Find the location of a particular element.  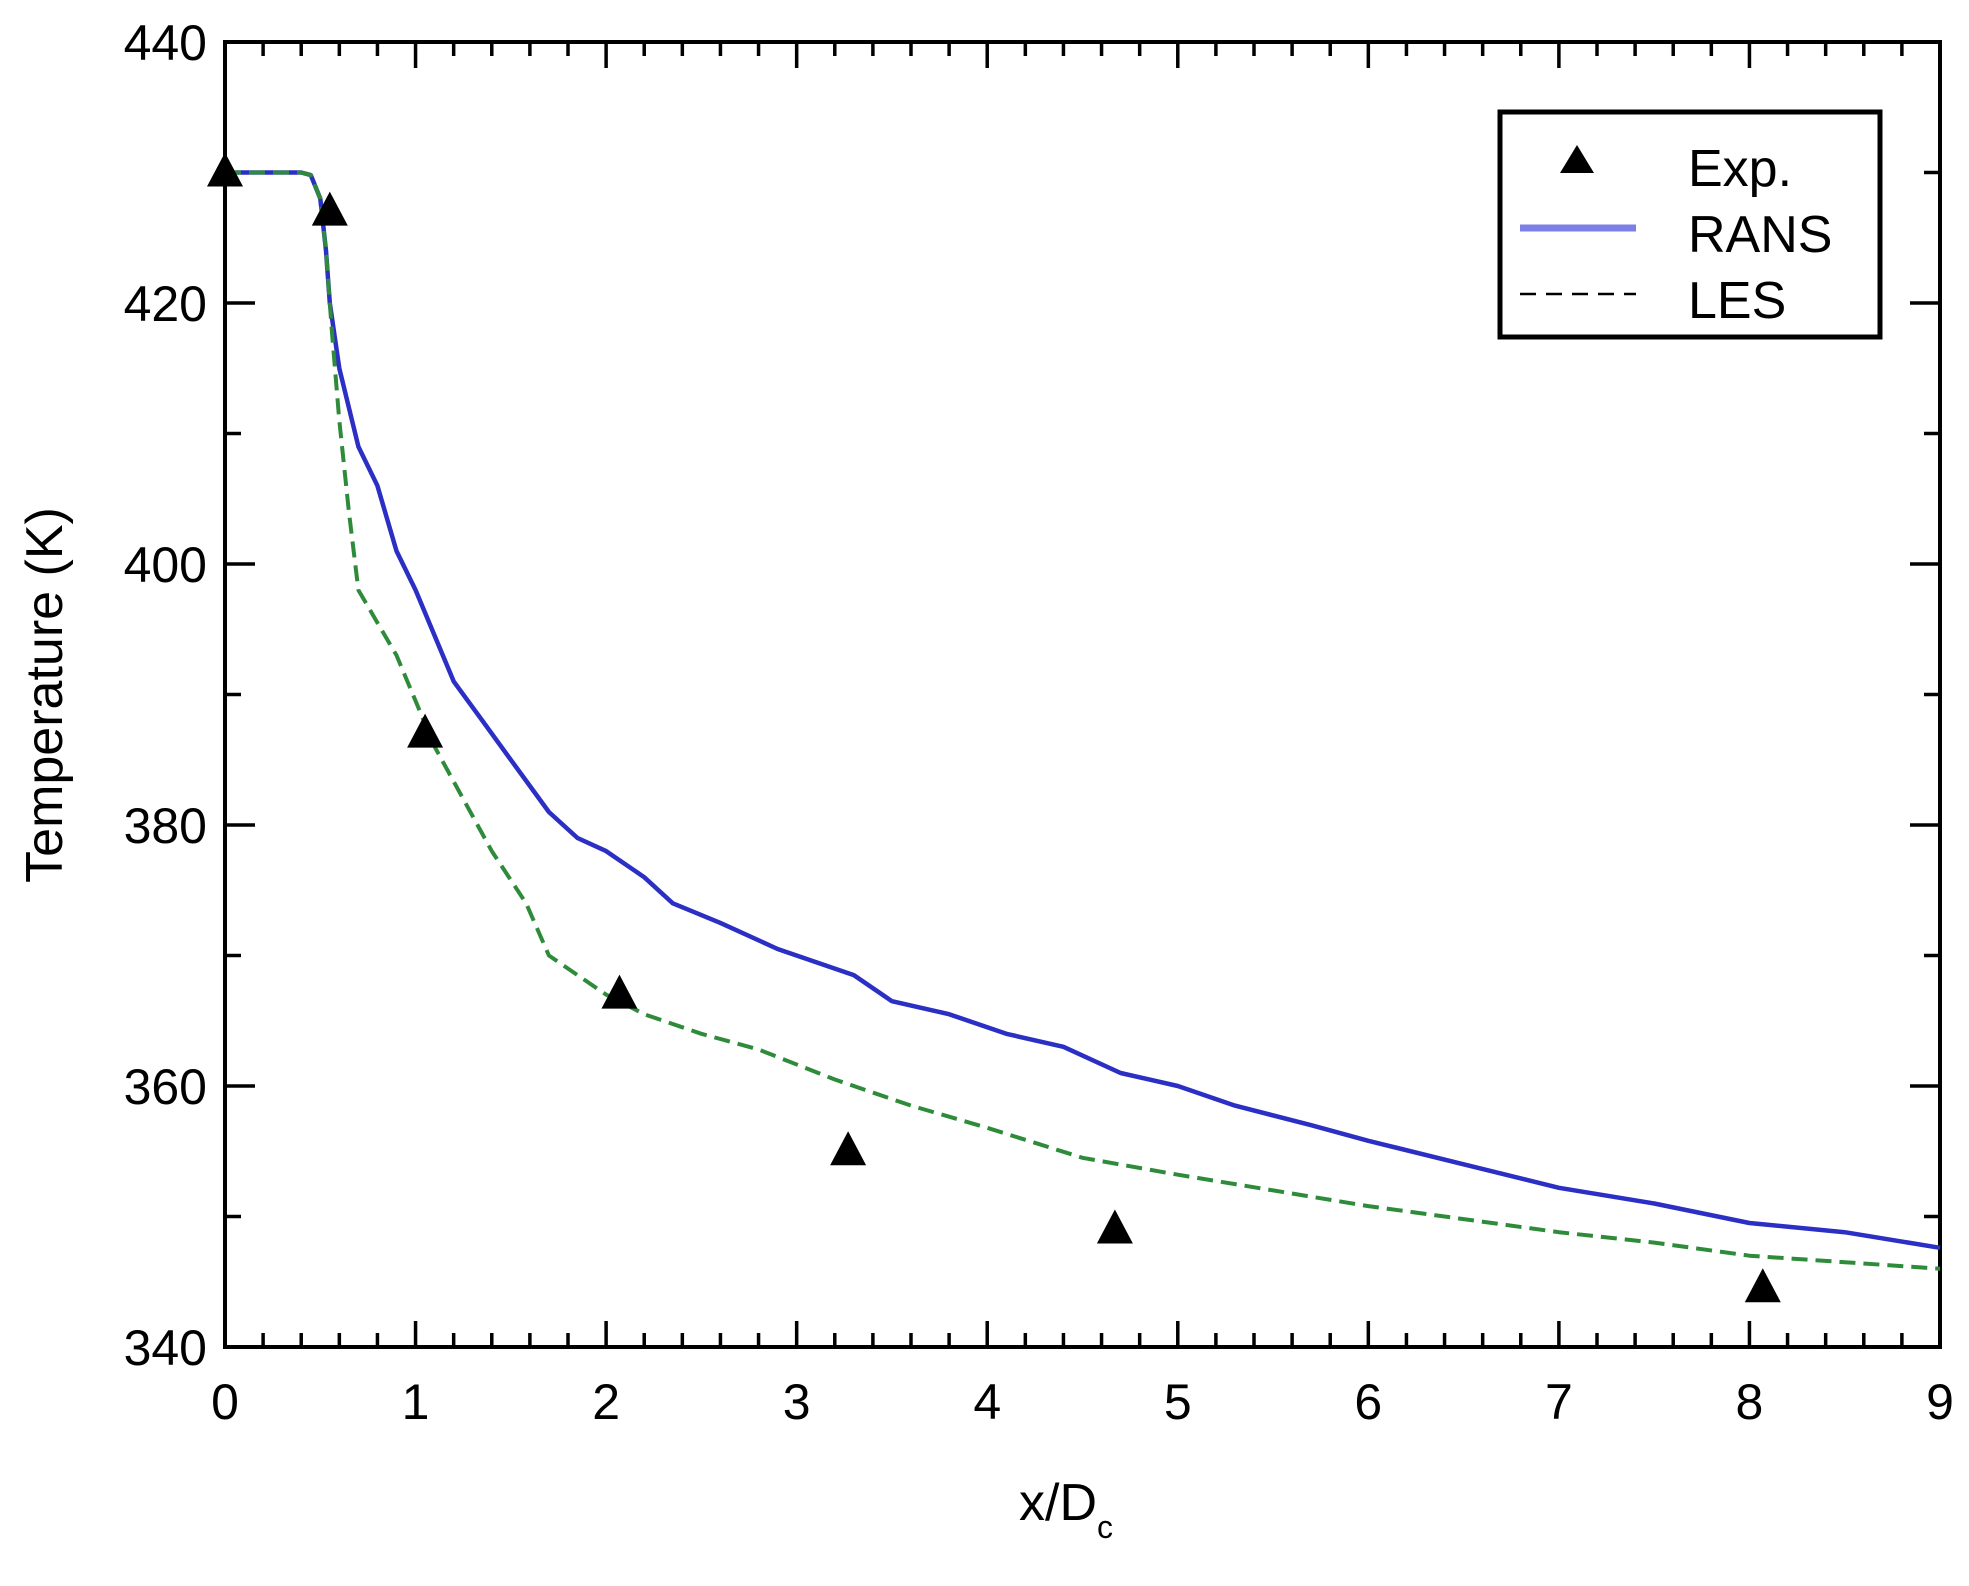

x-tick-label: 0 is located at coordinates (225, 1402).